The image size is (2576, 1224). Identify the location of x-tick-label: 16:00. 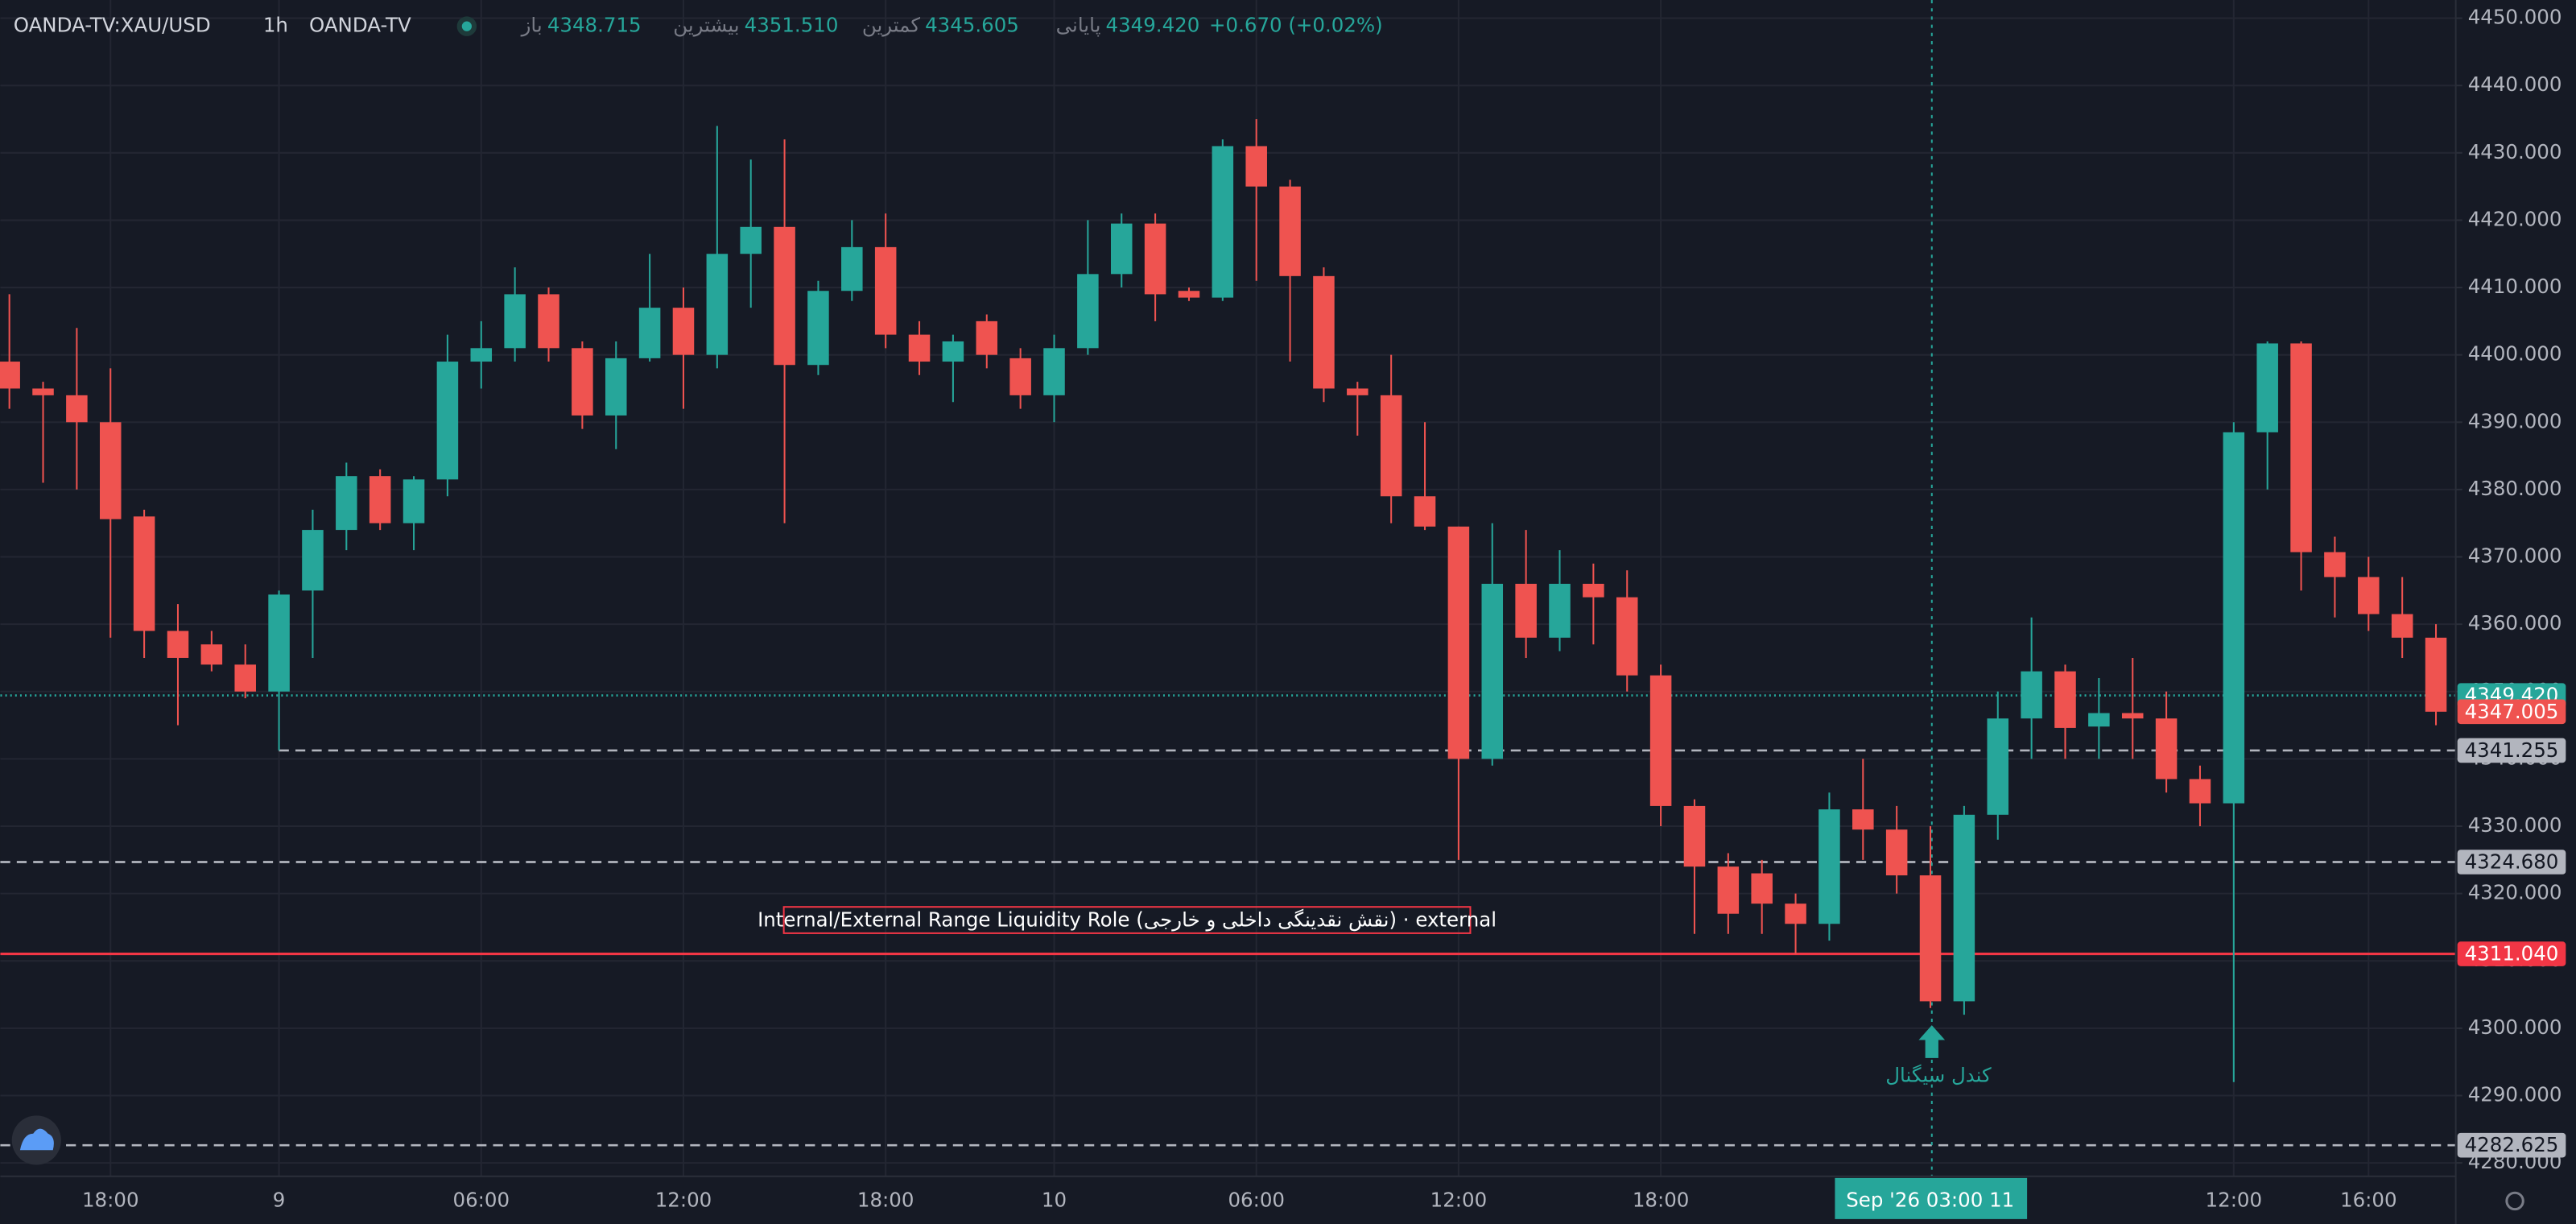
(2368, 1199).